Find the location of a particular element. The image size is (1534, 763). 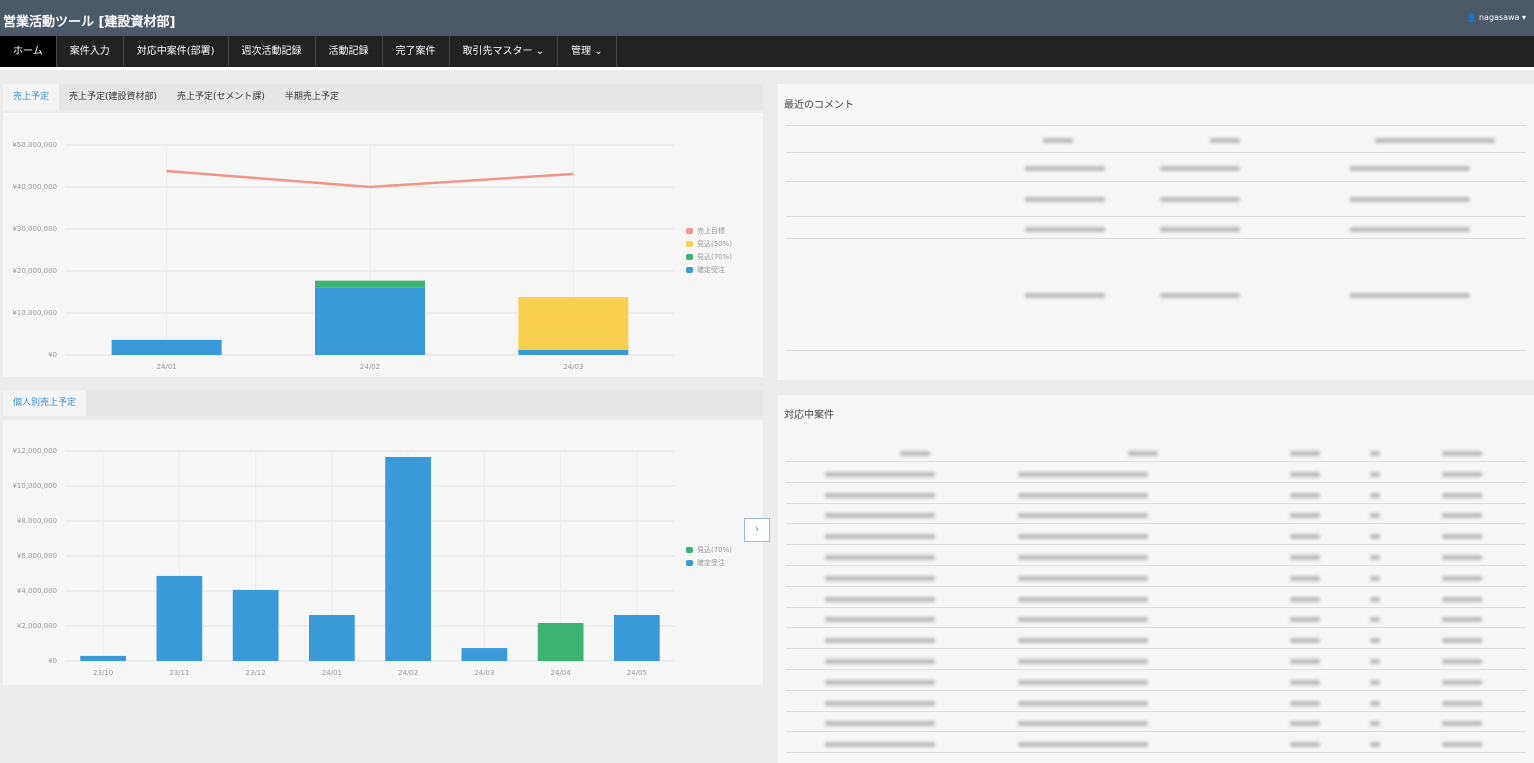

nav-item: 週次活動記録 is located at coordinates (272, 51).